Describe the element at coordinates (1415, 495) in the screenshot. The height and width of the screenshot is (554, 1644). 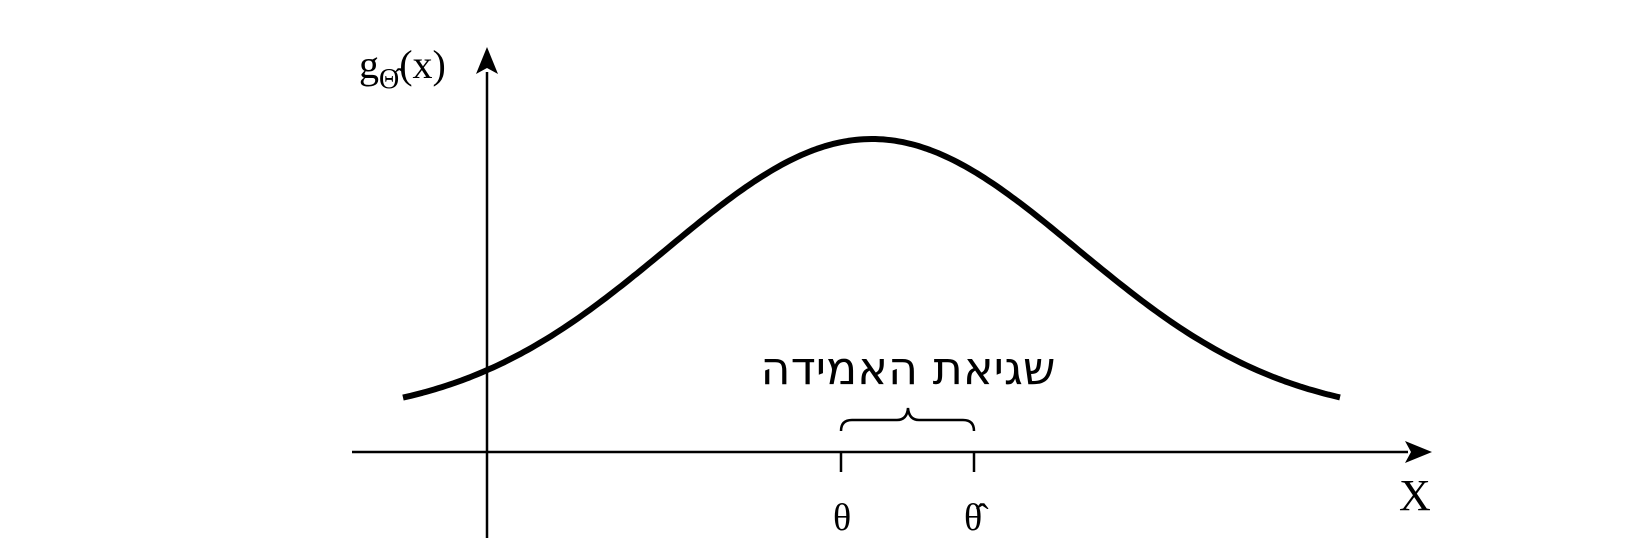
I see `x-axis-label: X` at that location.